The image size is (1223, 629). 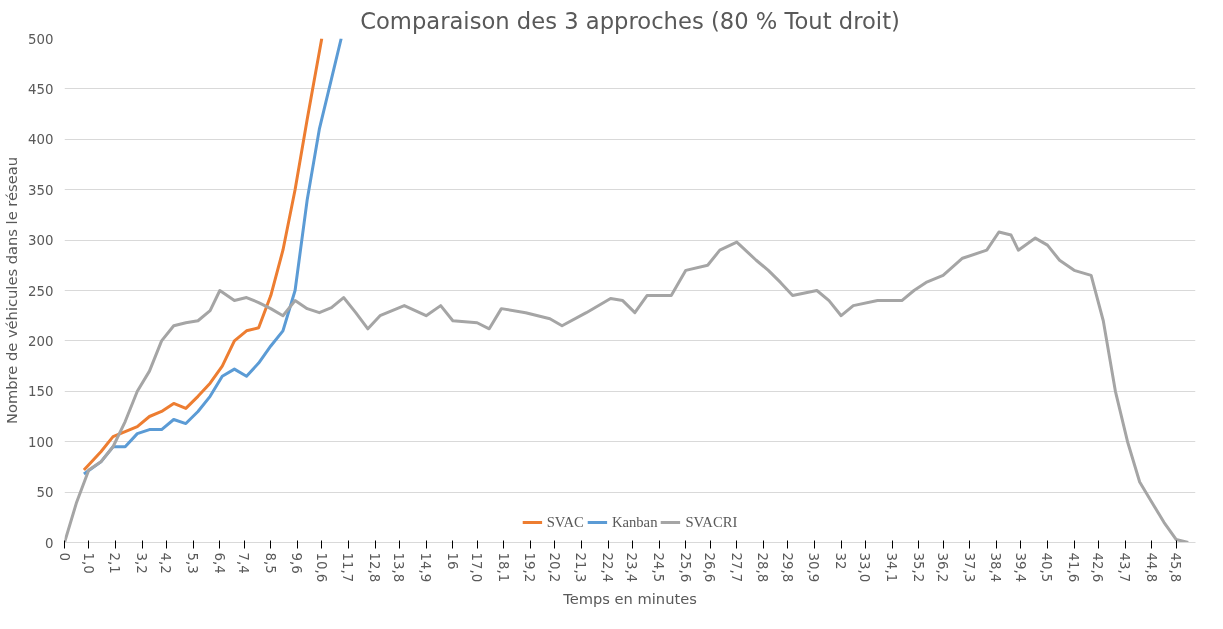 What do you see at coordinates (270, 563) in the screenshot?
I see `x-tick-label: 8,5` at bounding box center [270, 563].